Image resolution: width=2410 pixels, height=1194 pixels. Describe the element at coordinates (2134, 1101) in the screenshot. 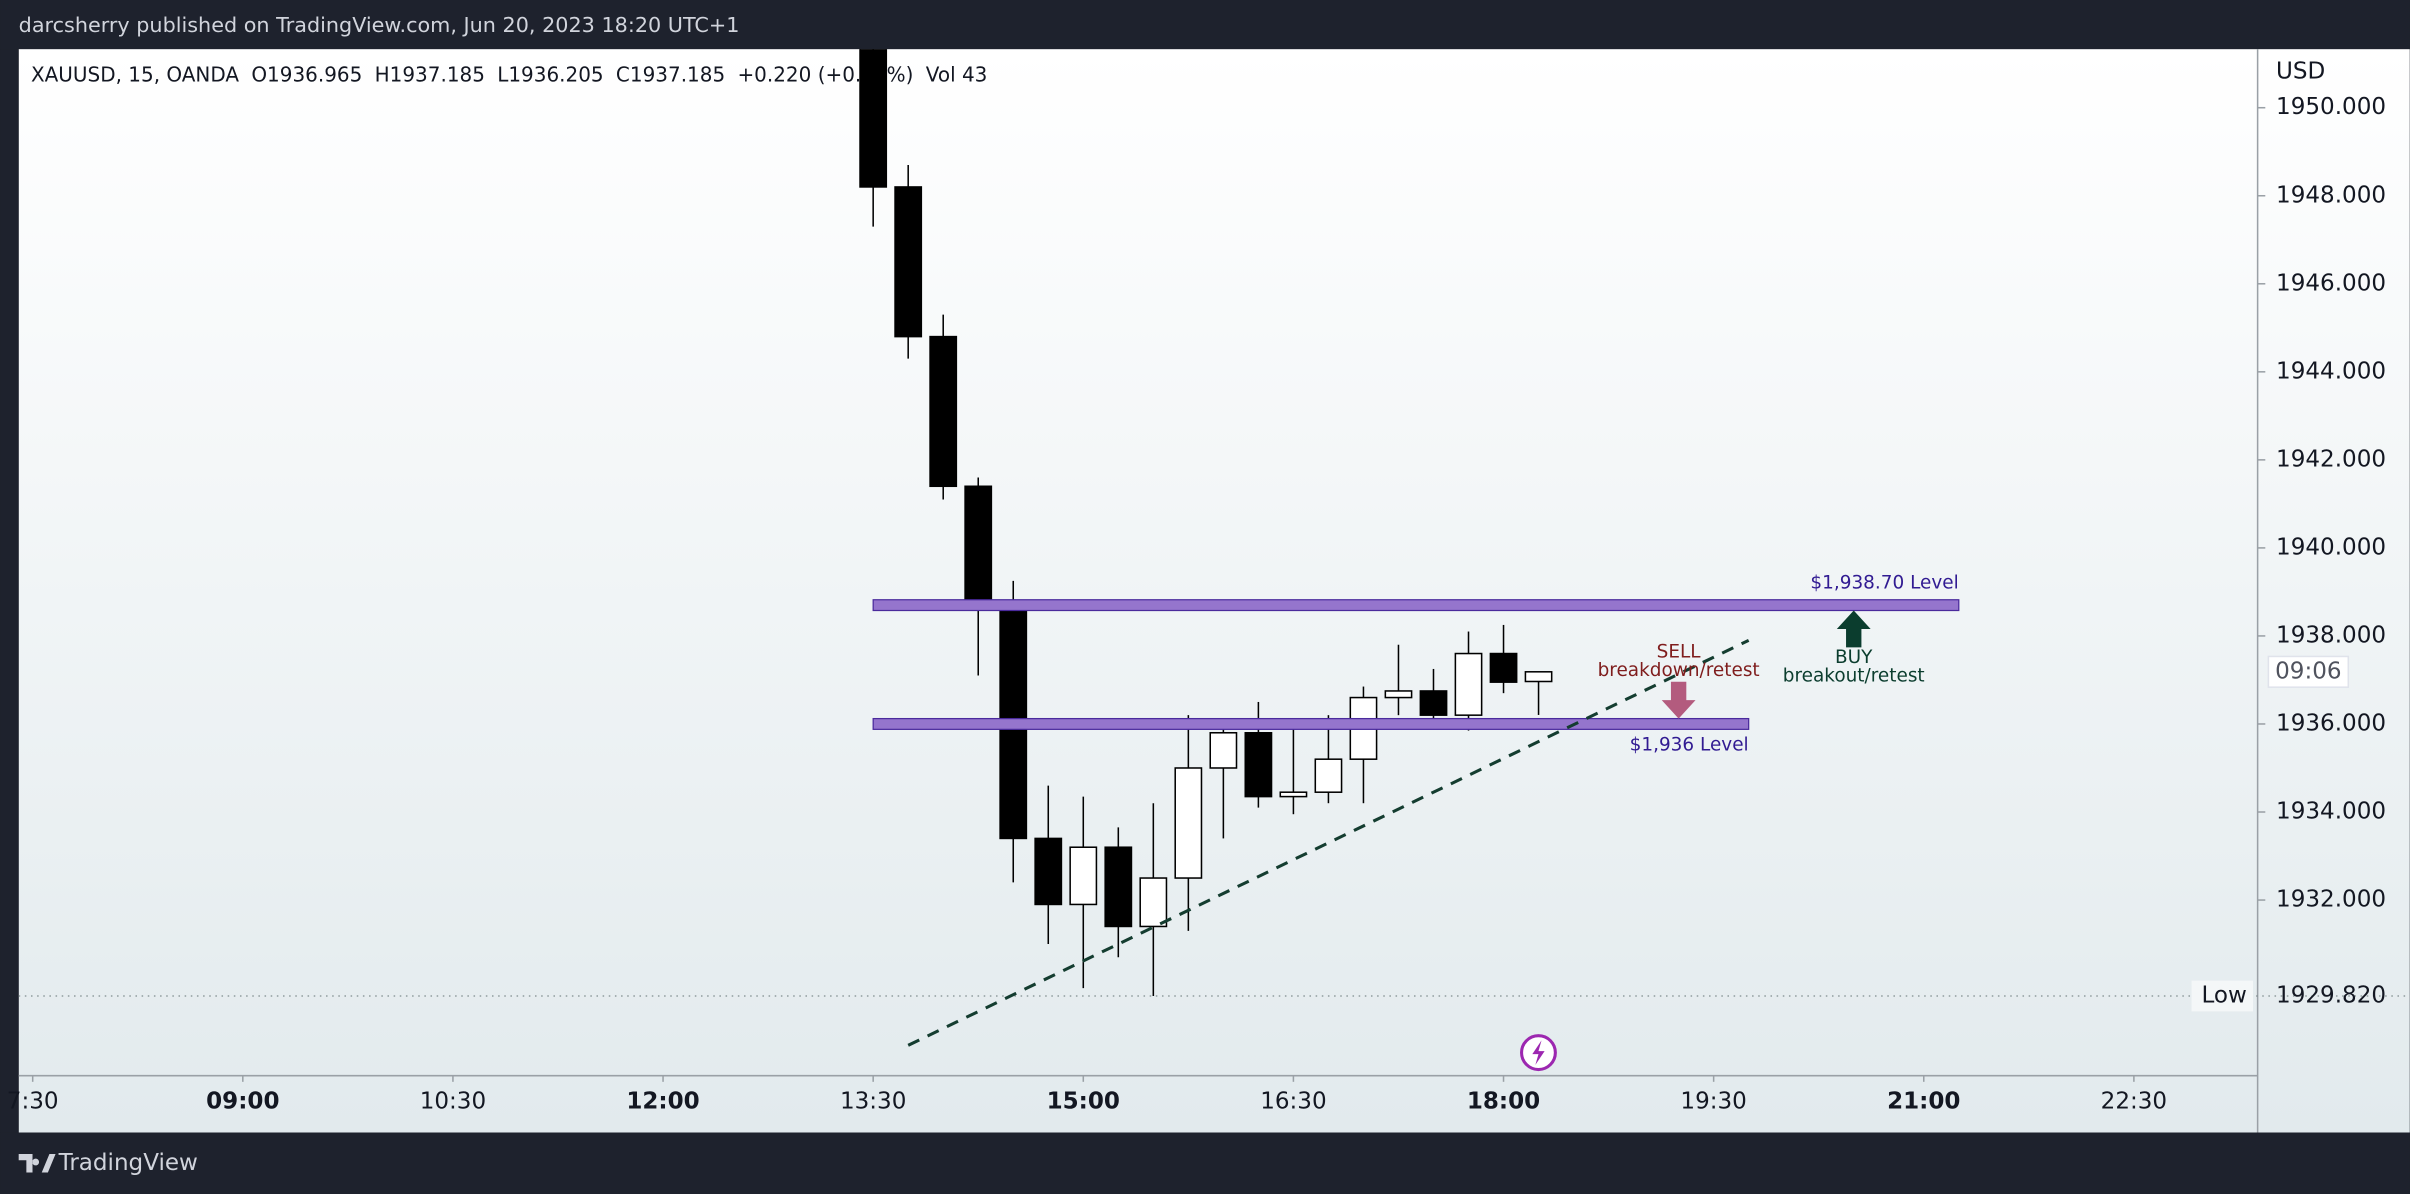

I see `x-tick-label: 22:30` at that location.